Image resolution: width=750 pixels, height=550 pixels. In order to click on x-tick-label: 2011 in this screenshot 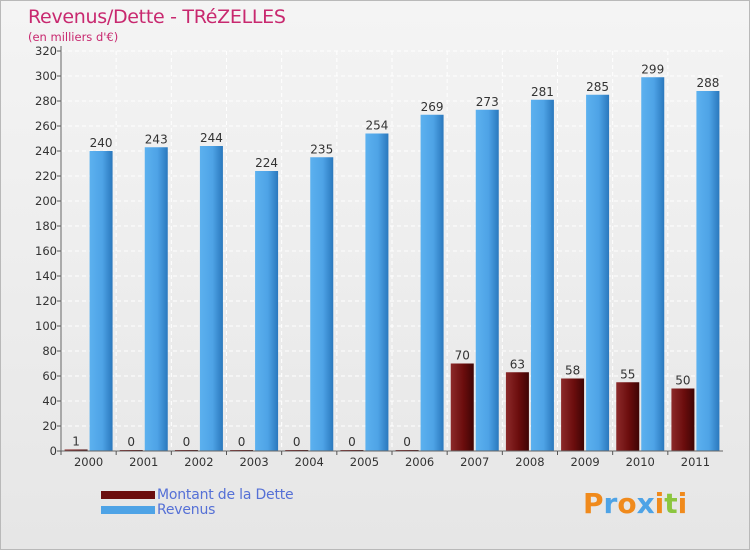, I will do `click(695, 462)`.